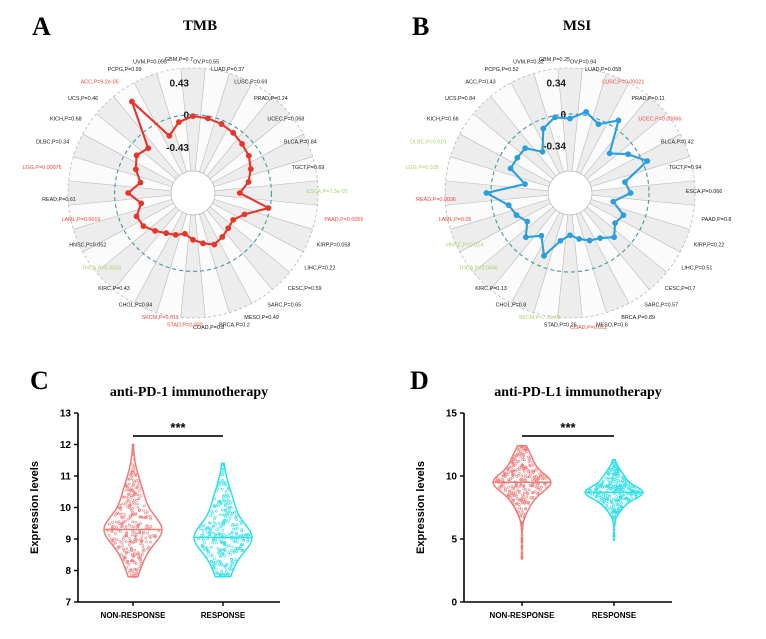 The image size is (766, 639). I want to click on radar-category-label: CHOL,P=0.8, so click(511, 305).